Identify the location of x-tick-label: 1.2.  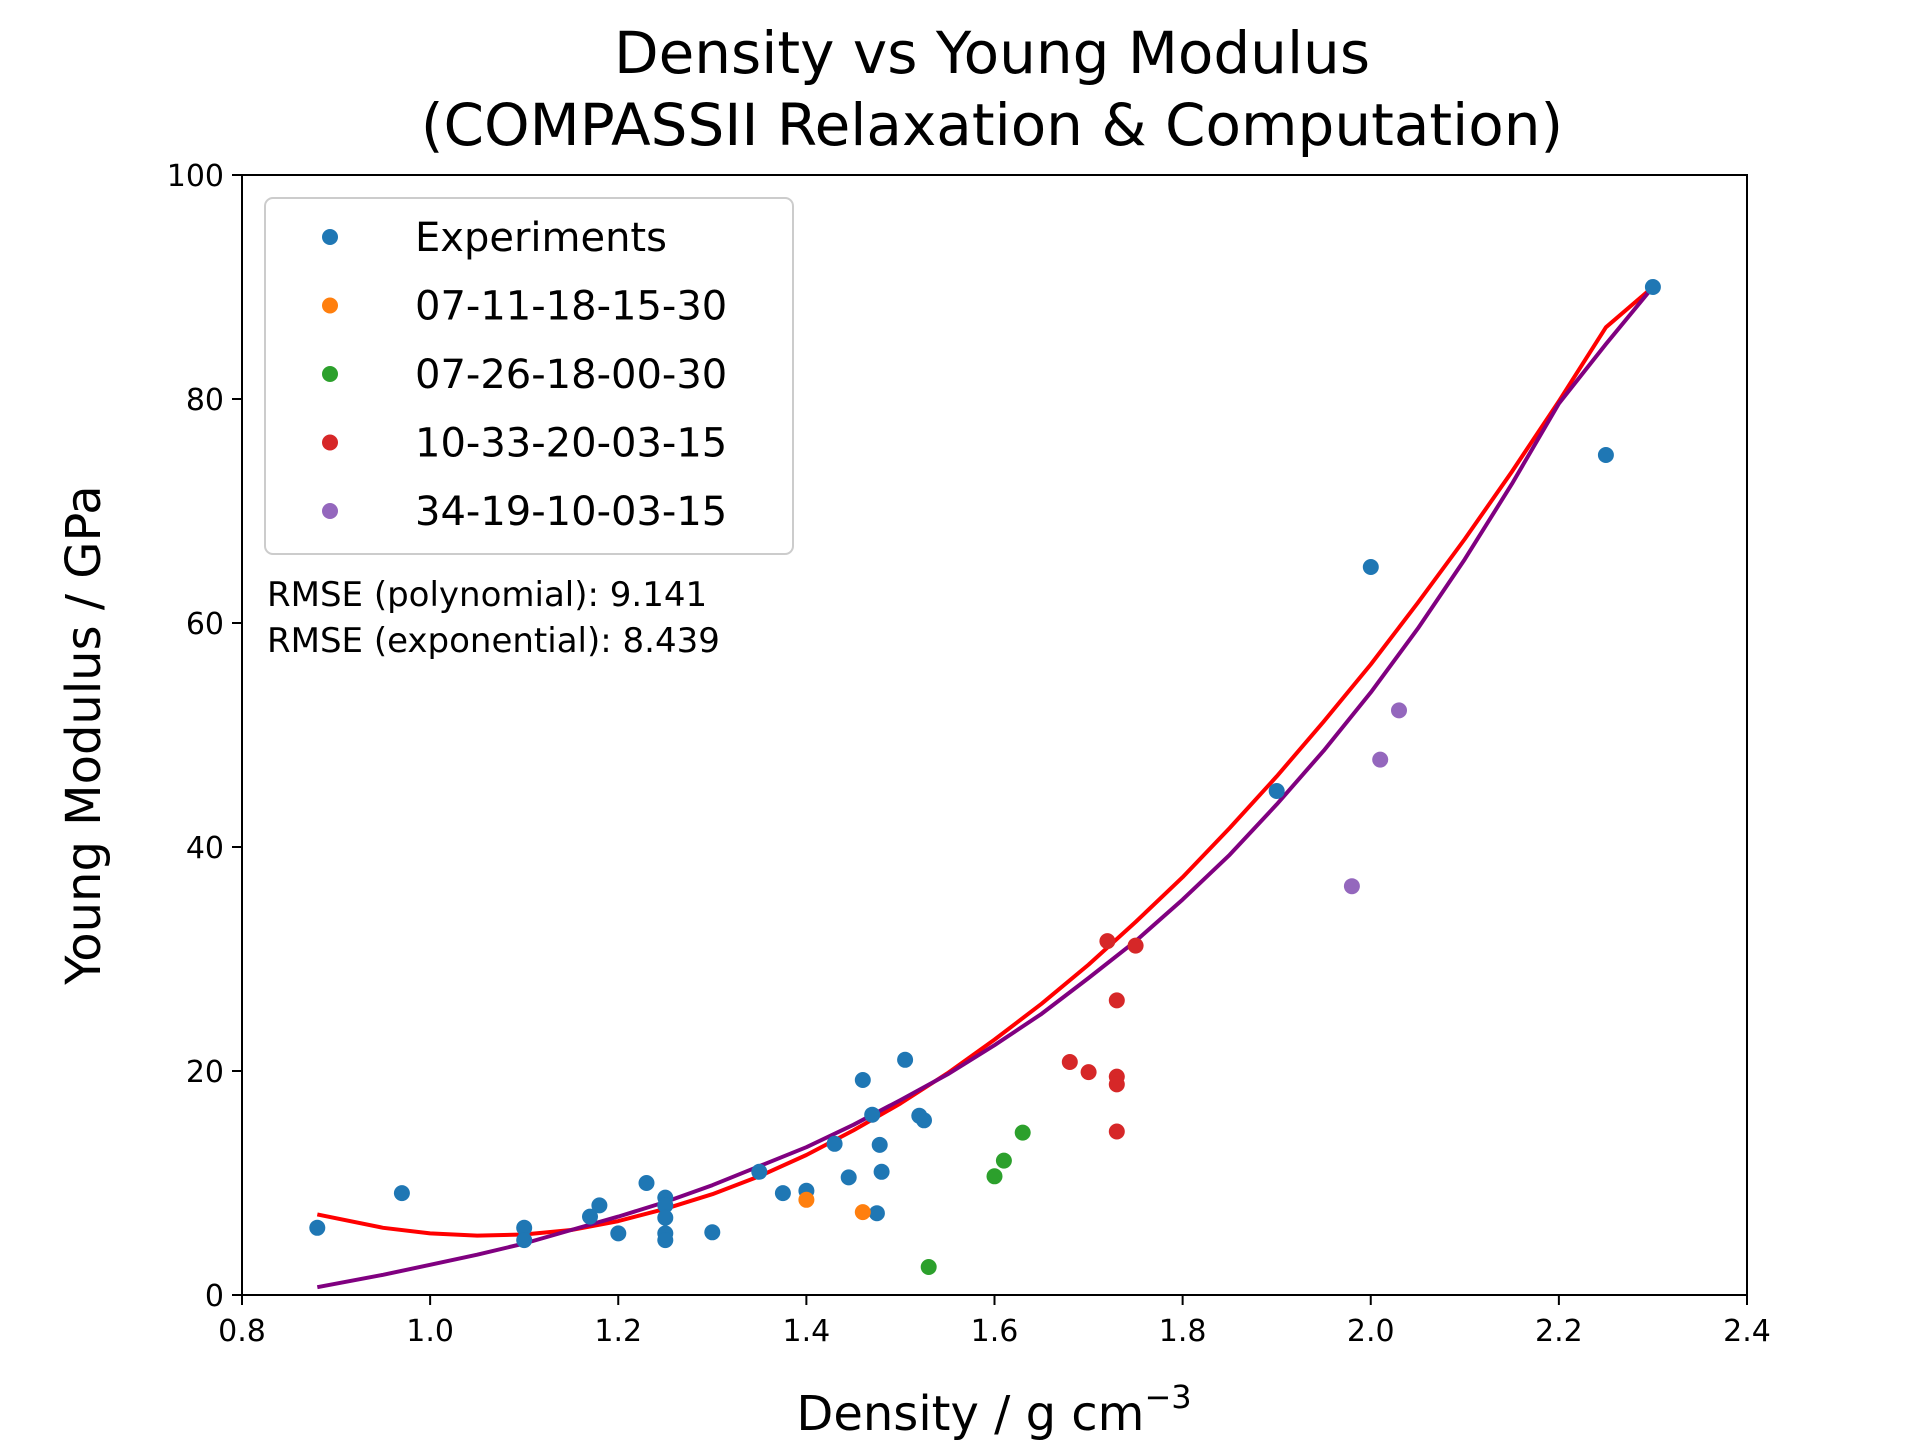
(618, 1331).